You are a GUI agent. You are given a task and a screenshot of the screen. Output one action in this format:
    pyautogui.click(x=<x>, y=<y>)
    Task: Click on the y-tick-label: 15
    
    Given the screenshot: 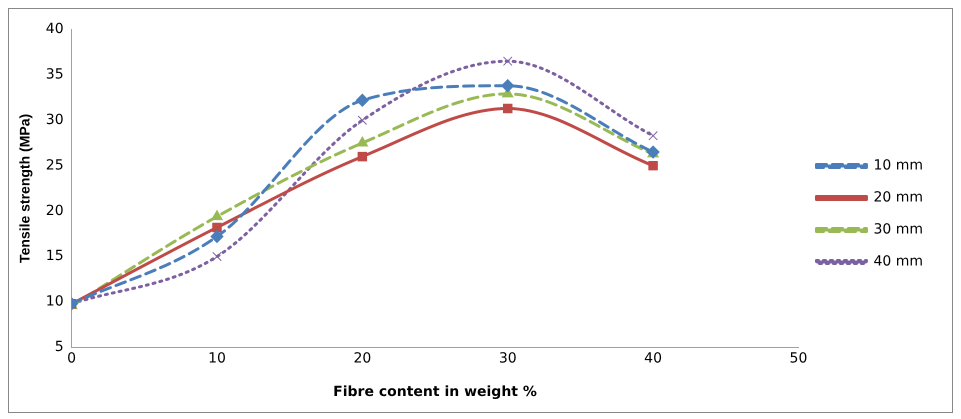 What is the action you would take?
    pyautogui.click(x=55, y=256)
    